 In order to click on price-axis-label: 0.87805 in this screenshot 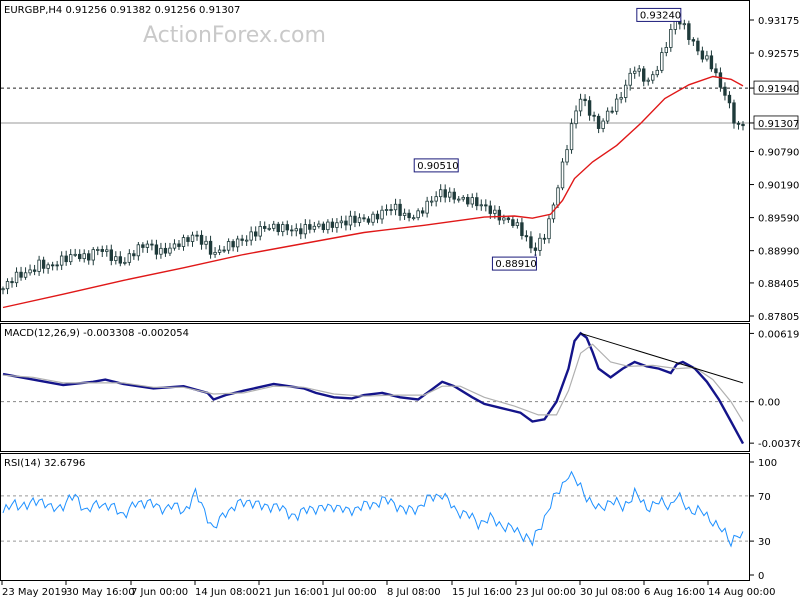, I will do `click(778, 317)`.